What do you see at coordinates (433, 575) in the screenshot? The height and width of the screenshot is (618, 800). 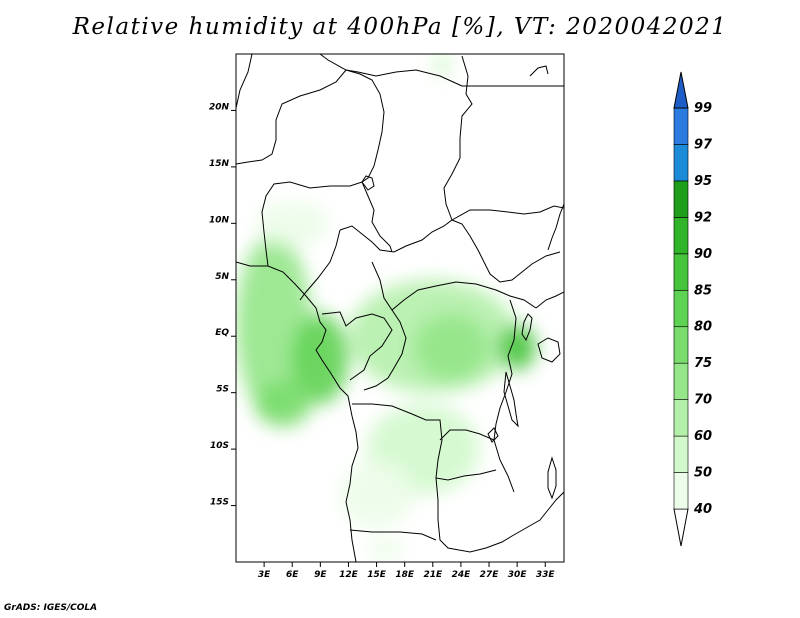 I see `lon-tick-label: 21E` at bounding box center [433, 575].